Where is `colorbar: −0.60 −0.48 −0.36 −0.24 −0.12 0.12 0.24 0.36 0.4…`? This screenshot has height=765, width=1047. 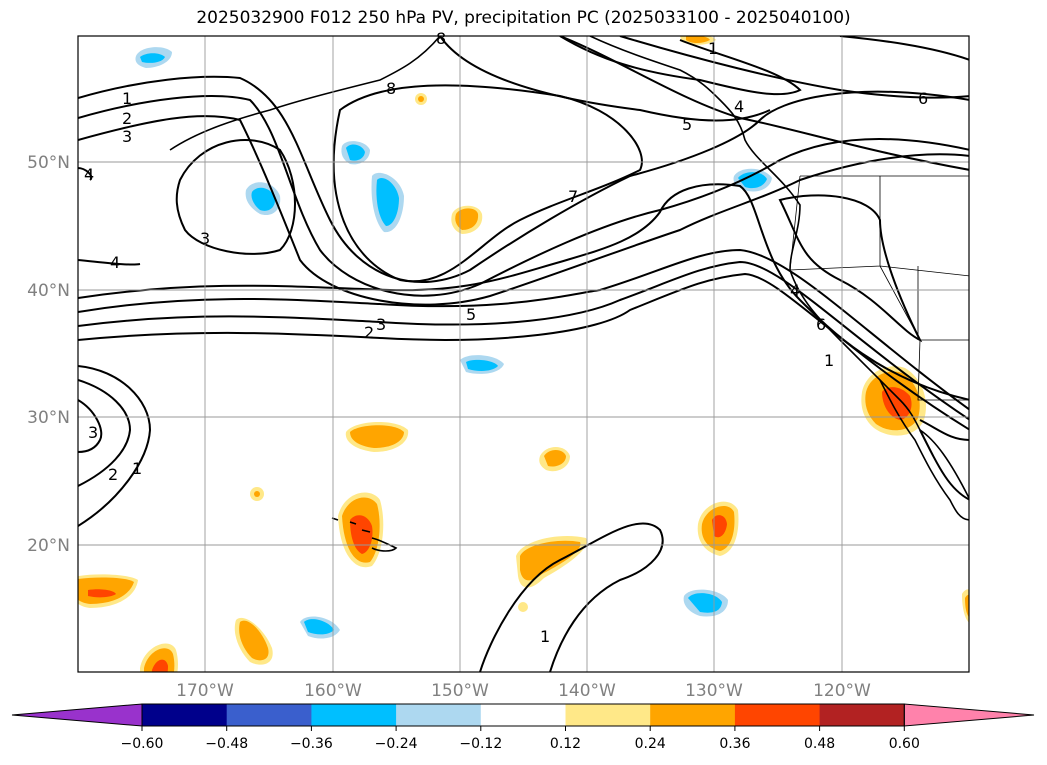 colorbar: −0.60 −0.48 −0.36 −0.24 −0.12 0.12 0.24 0.36 0.4… is located at coordinates (523, 727).